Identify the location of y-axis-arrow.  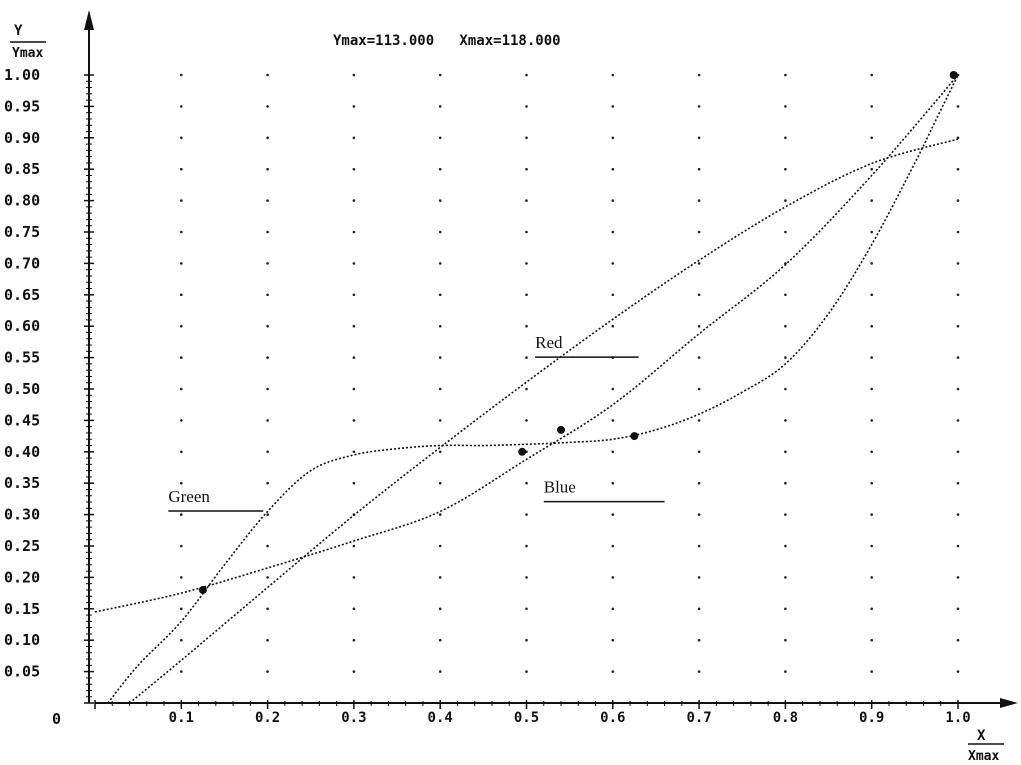
(89, 20).